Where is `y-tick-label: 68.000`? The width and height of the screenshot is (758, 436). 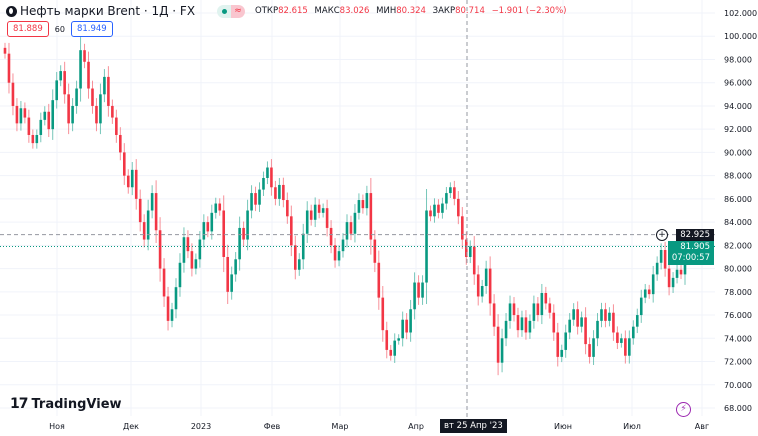
y-tick-label: 68.000 is located at coordinates (738, 408).